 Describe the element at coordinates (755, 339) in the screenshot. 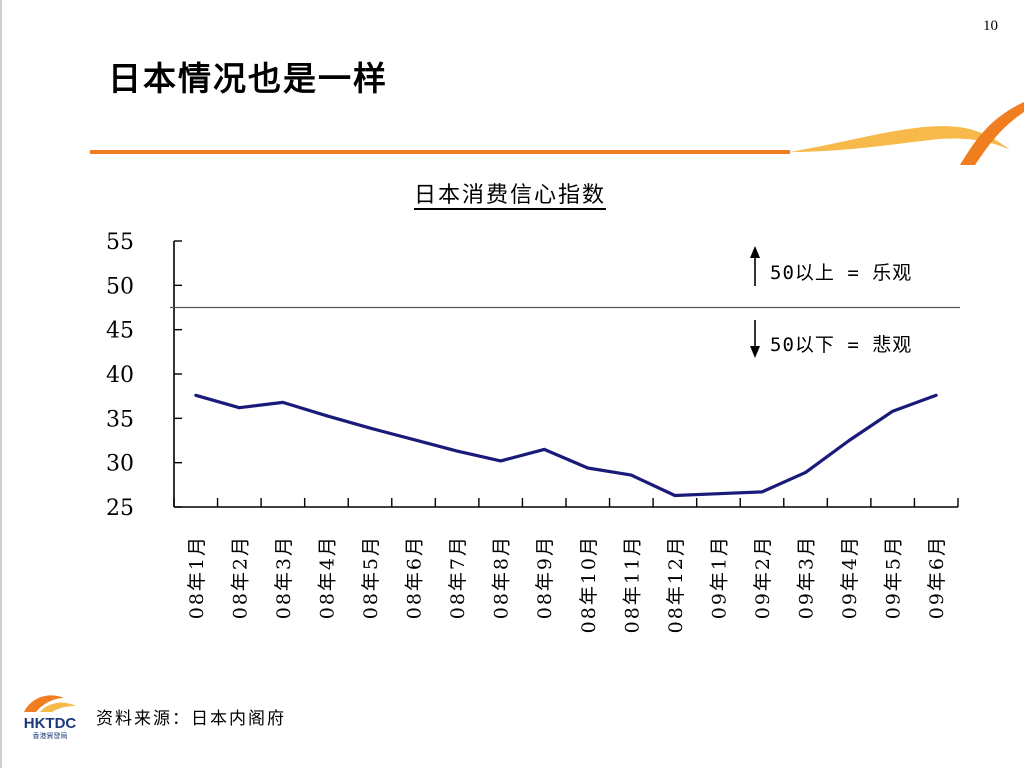

I see `arrow-down-icon` at that location.